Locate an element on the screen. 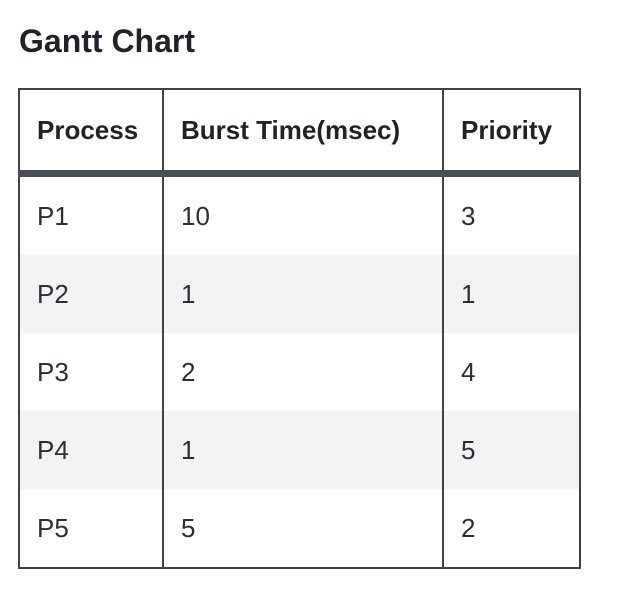 Image resolution: width=638 pixels, height=594 pixels. cell-burst-time: 2 is located at coordinates (303, 372).